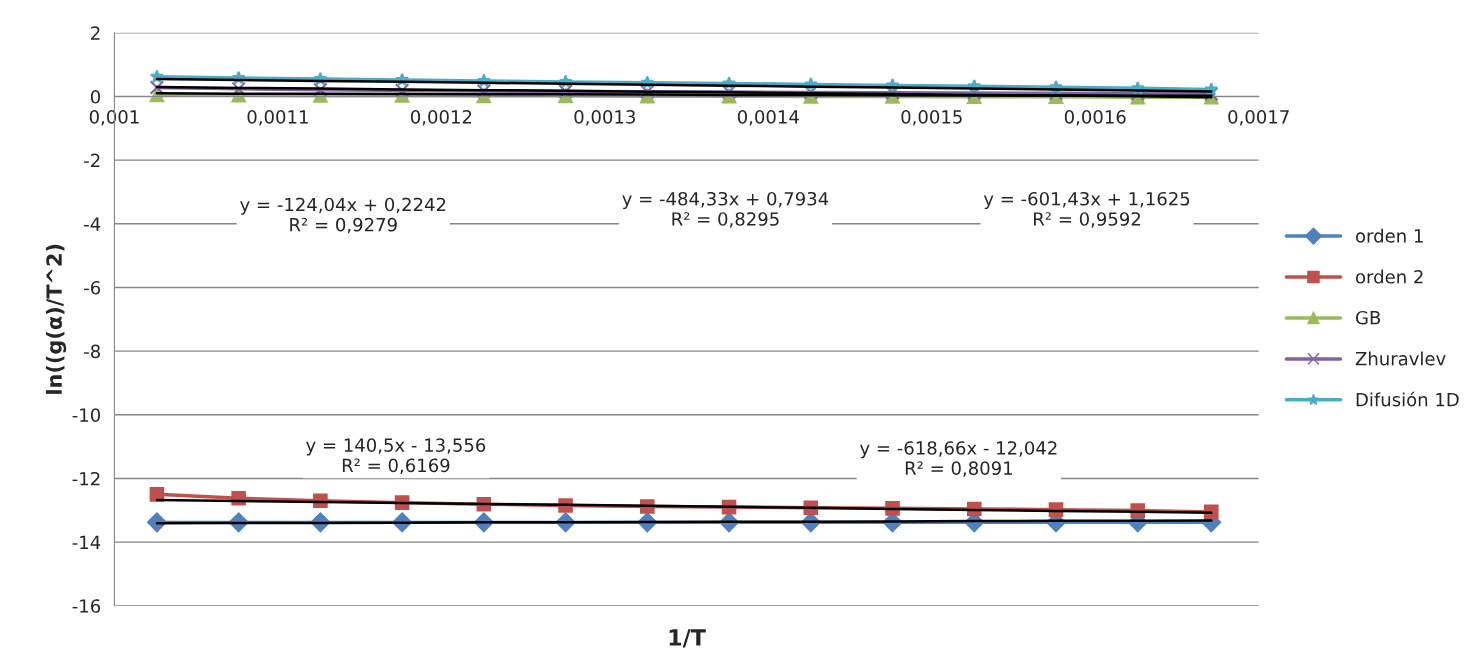 The image size is (1467, 657). I want to click on annotation: y = -124,04x + 0,2242 R² = 0,9279, so click(343, 215).